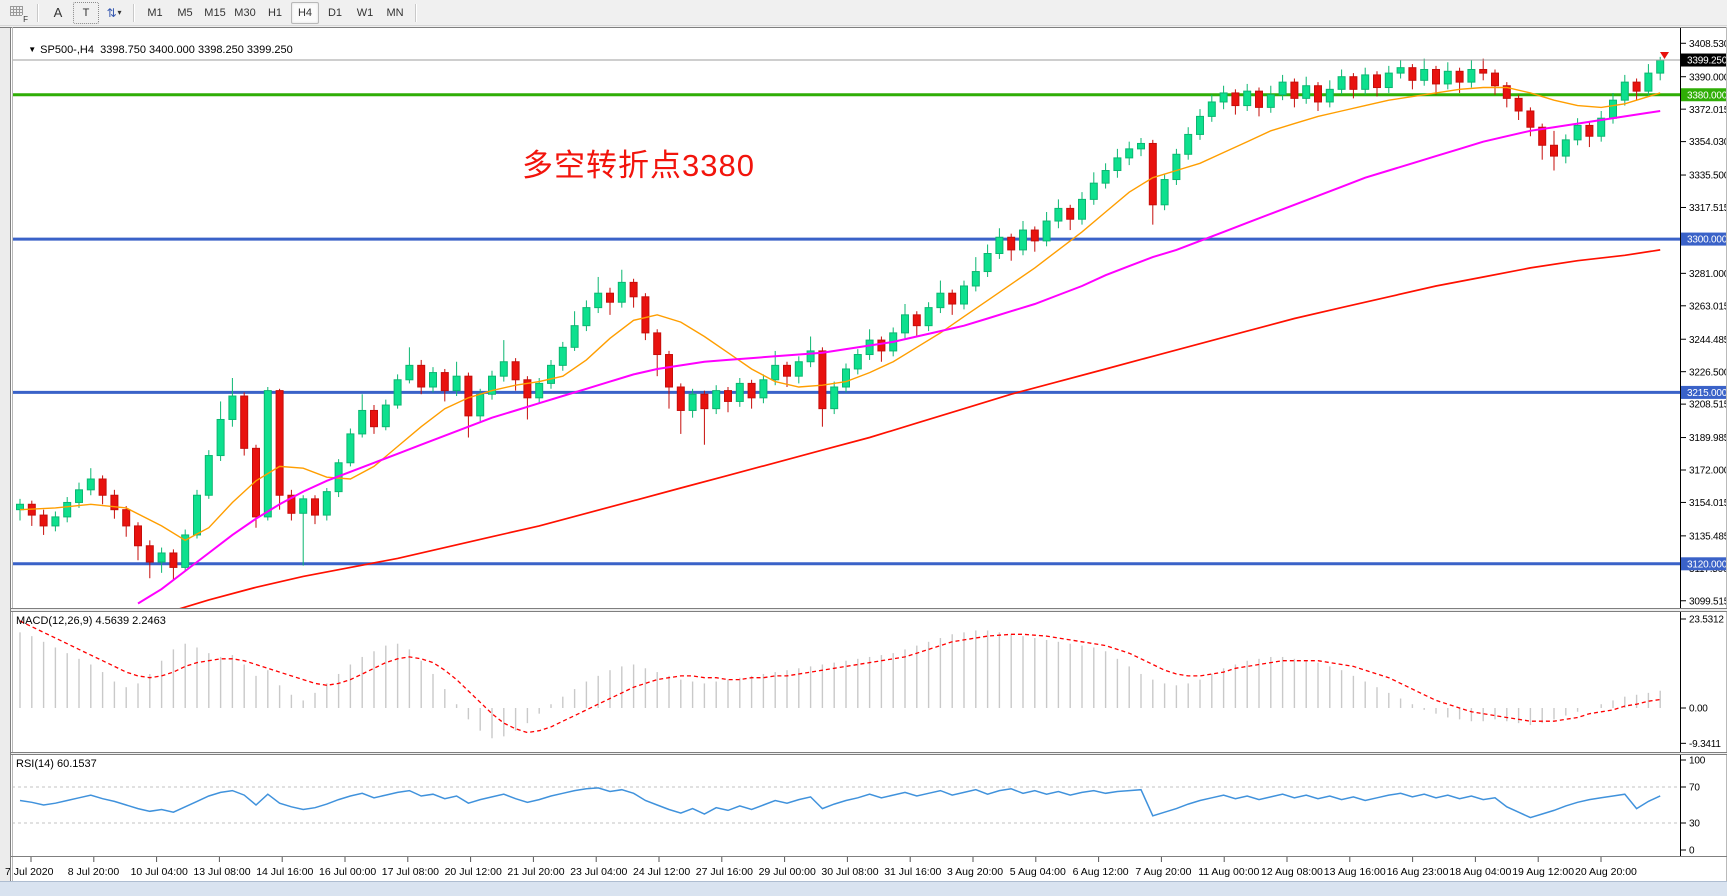  What do you see at coordinates (335, 12) in the screenshot?
I see `timeframe-button-d1: D1` at bounding box center [335, 12].